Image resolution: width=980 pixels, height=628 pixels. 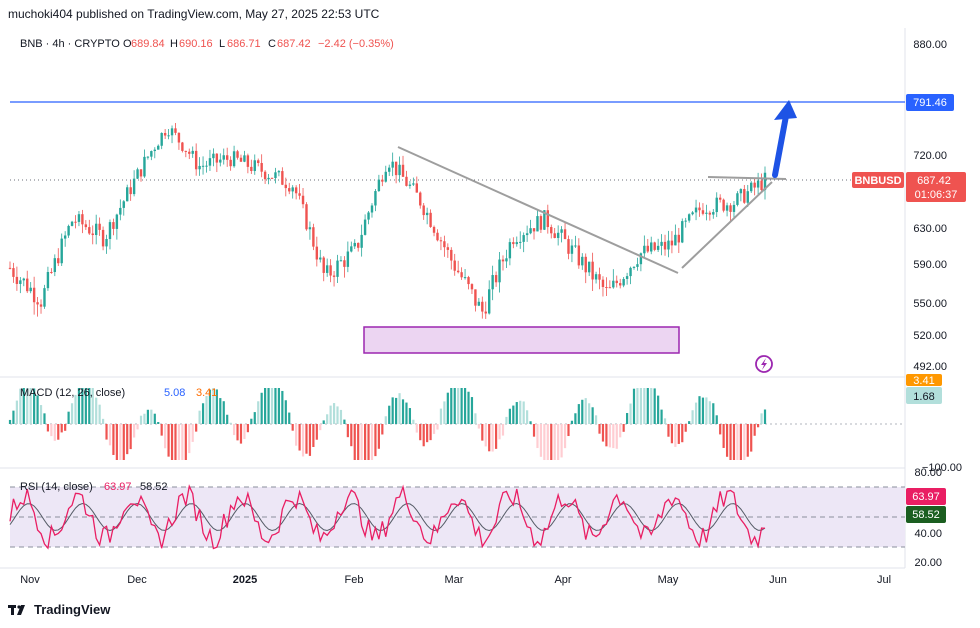 I want to click on macd-value-1: 5.08, so click(x=174, y=393).